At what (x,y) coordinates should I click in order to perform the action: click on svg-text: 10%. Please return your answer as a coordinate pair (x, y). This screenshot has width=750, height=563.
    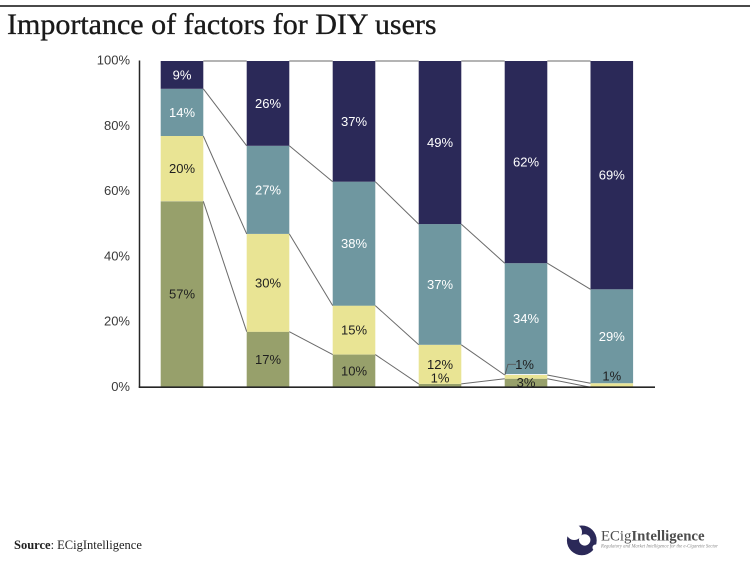
    Looking at the image, I should click on (354, 370).